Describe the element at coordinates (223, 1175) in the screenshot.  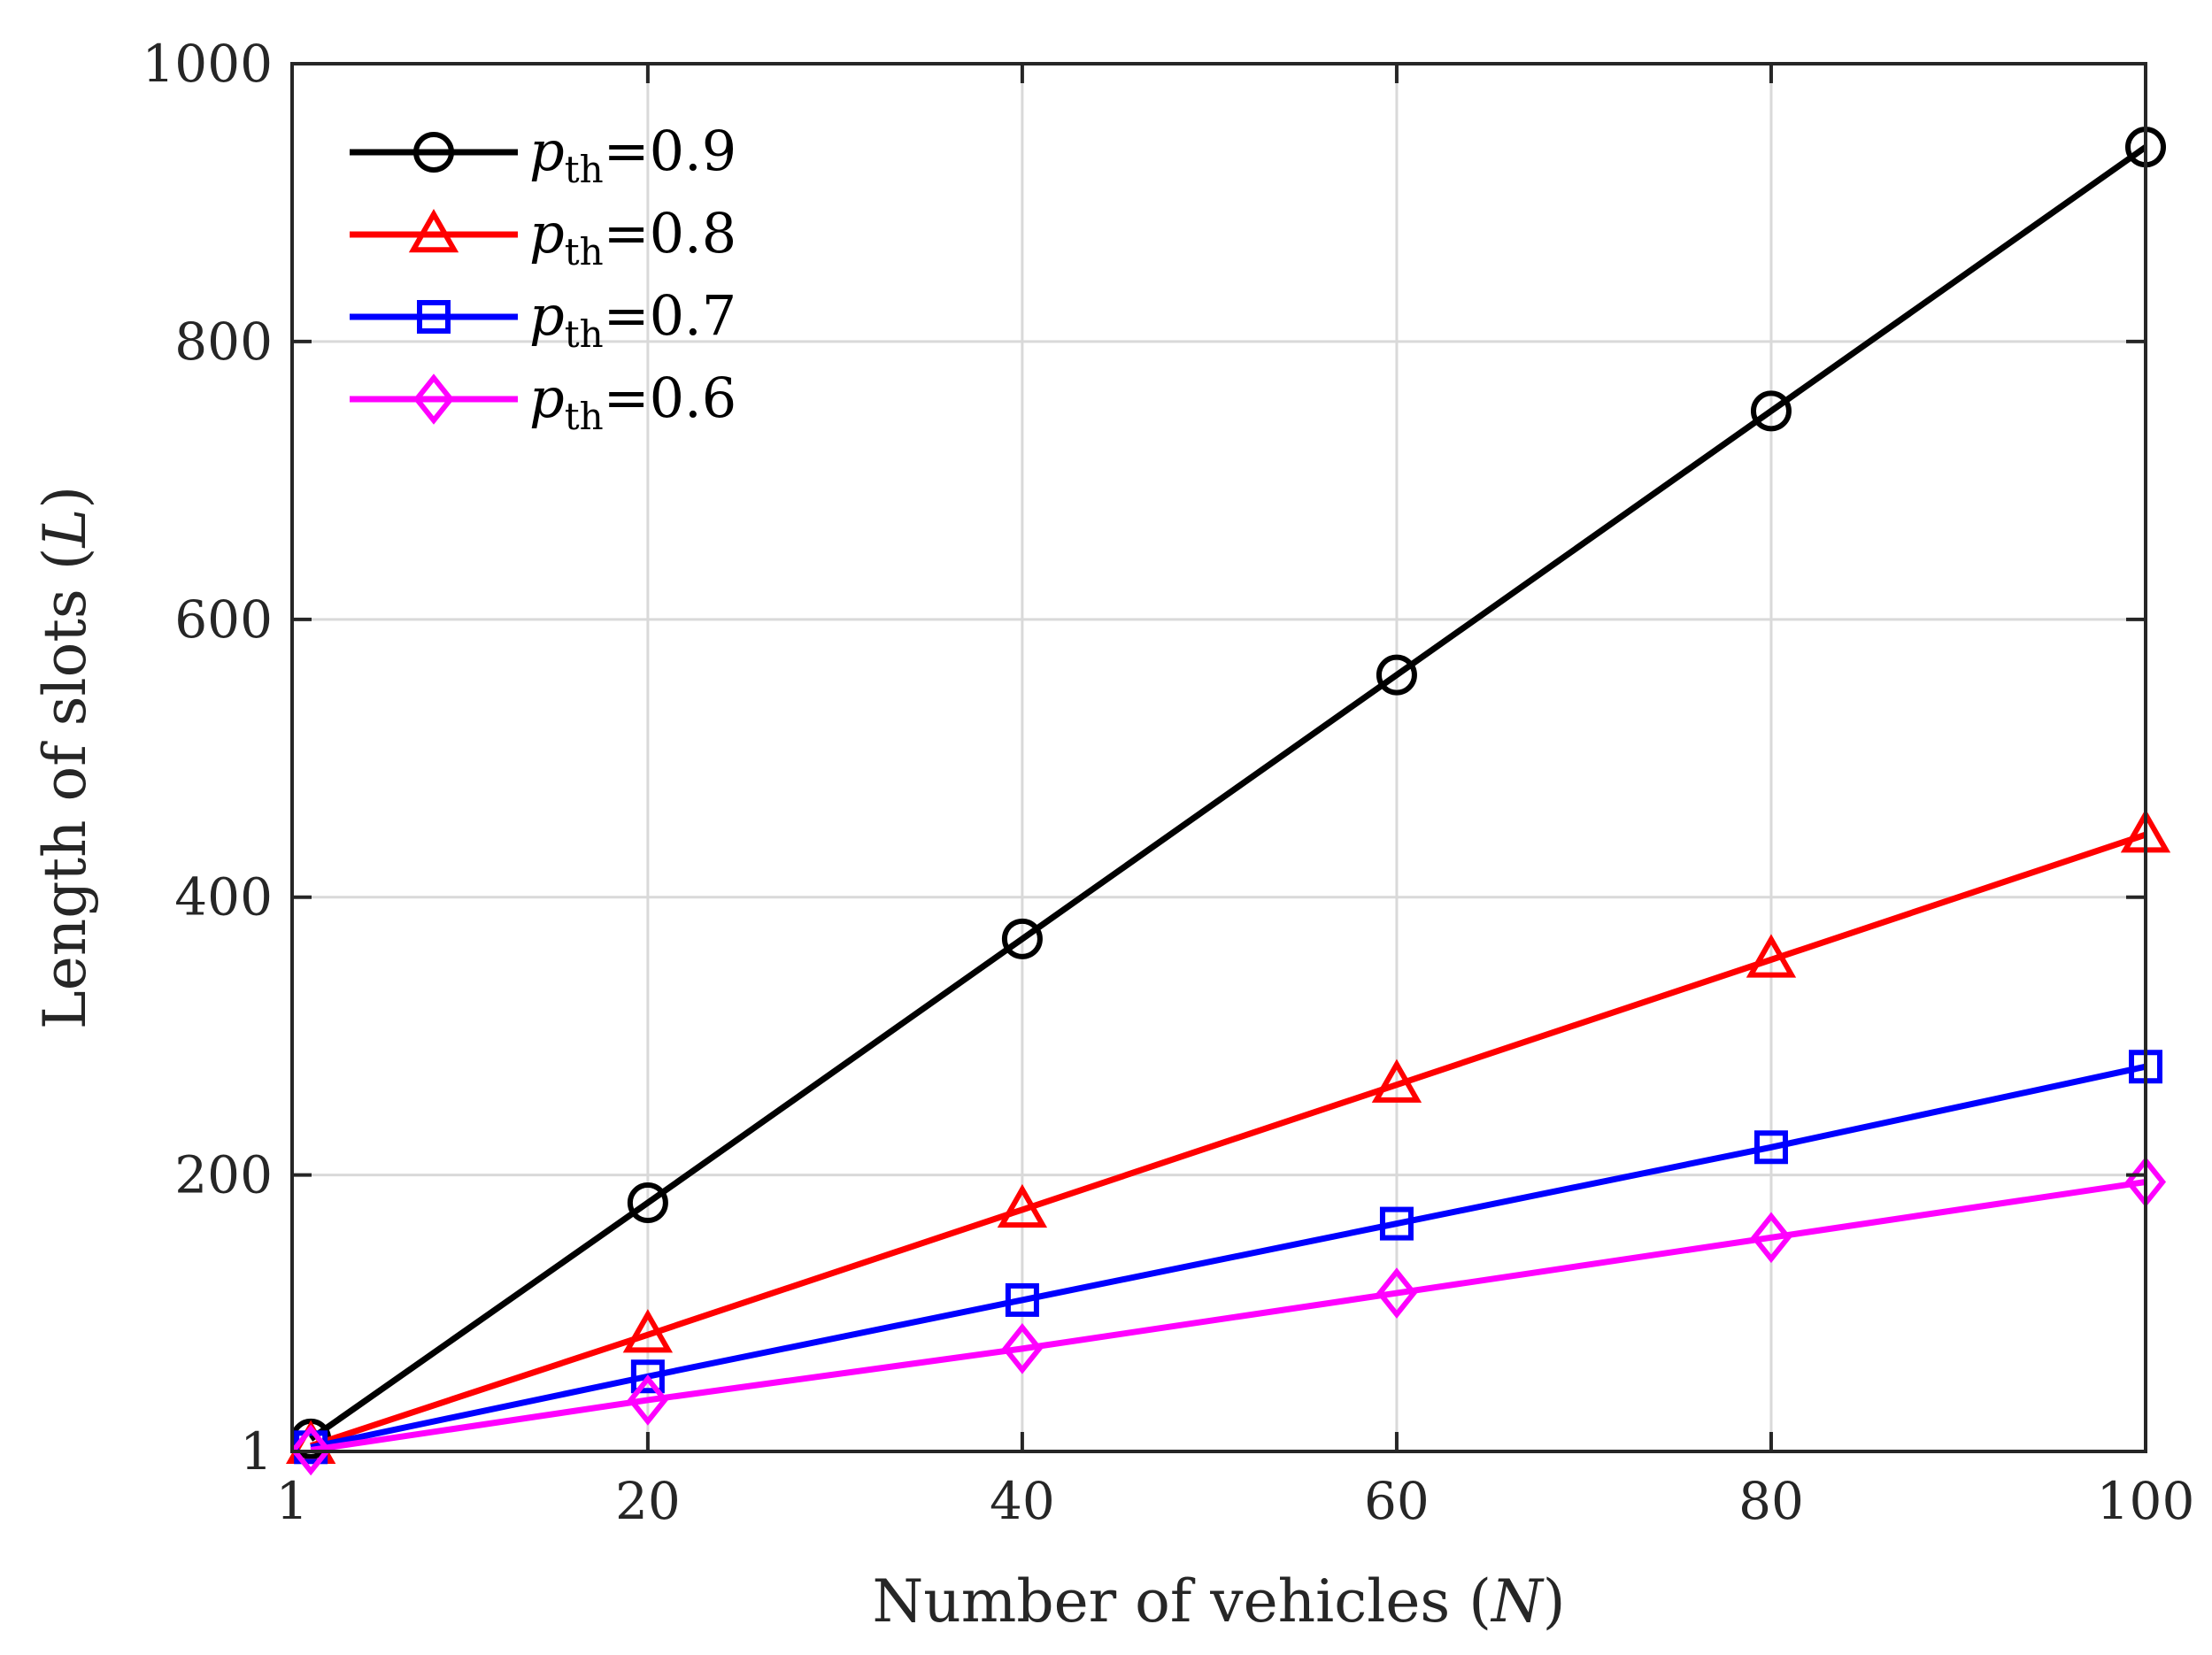
I see `y-tick-label: 200` at that location.